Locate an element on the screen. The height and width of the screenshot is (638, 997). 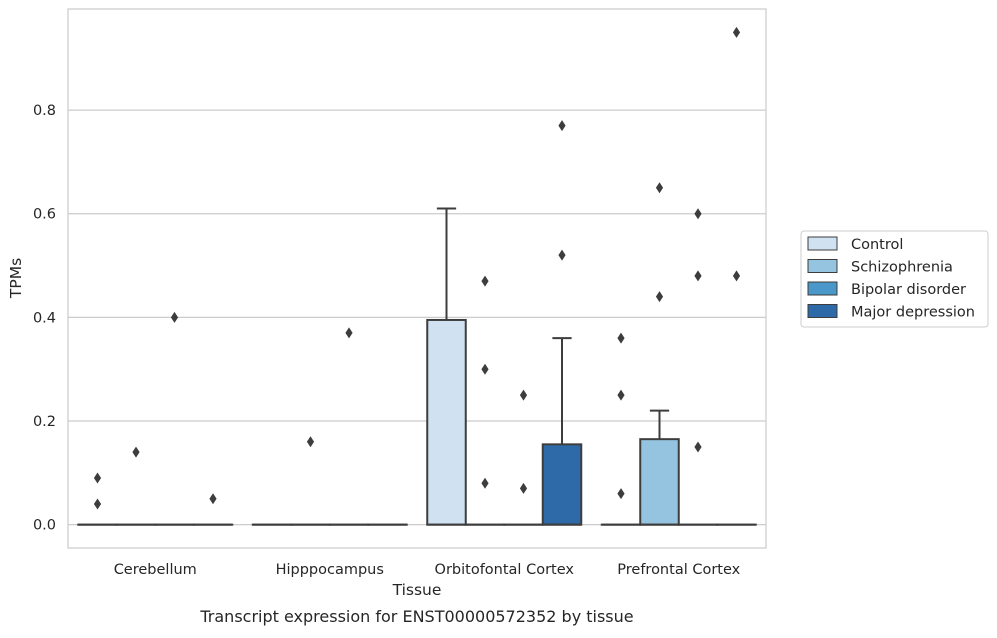
x-tick-label: Cerebellum is located at coordinates (155, 570).